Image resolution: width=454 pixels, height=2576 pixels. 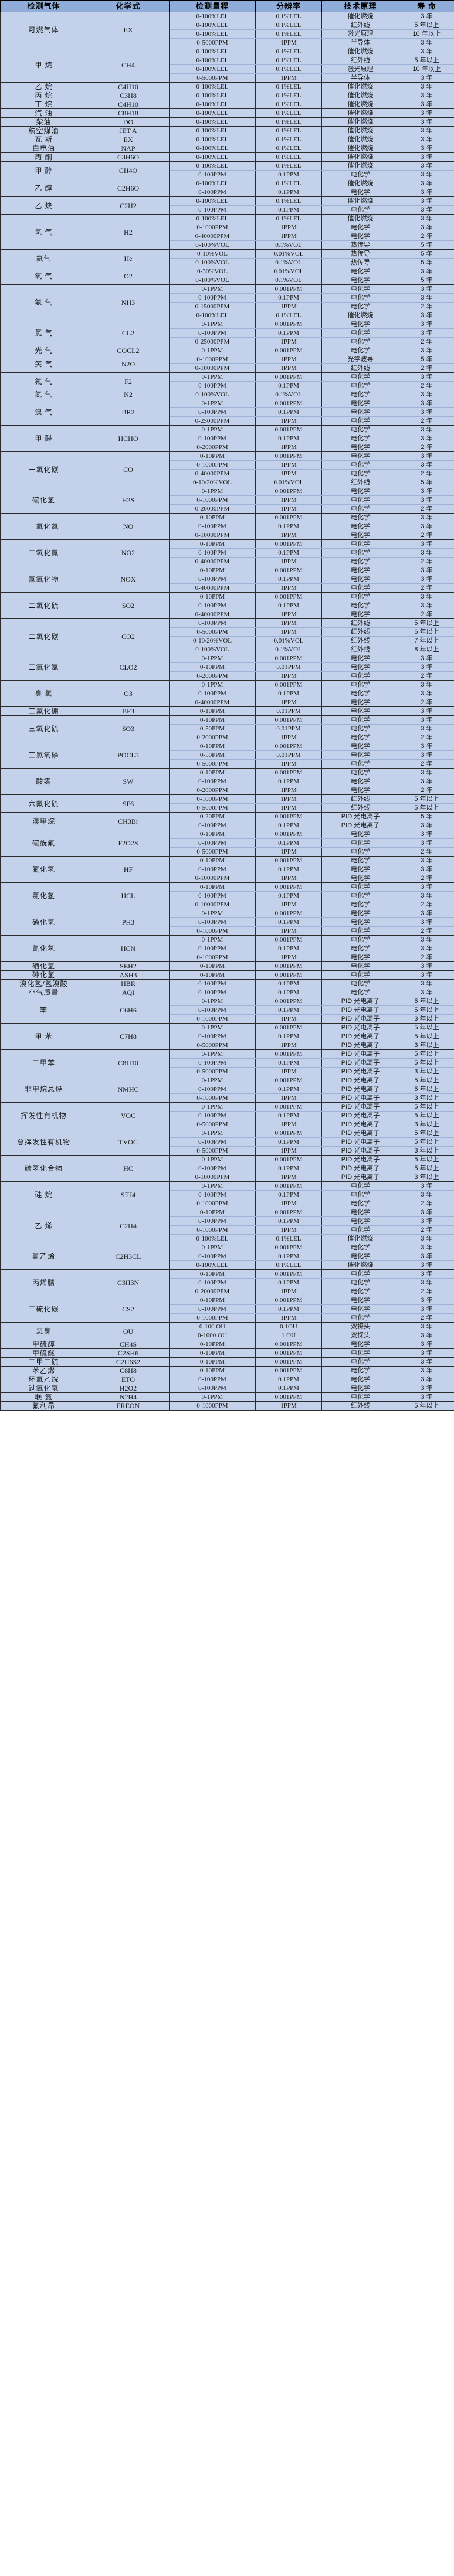 I want to click on cell-formula: F2, so click(x=128, y=381).